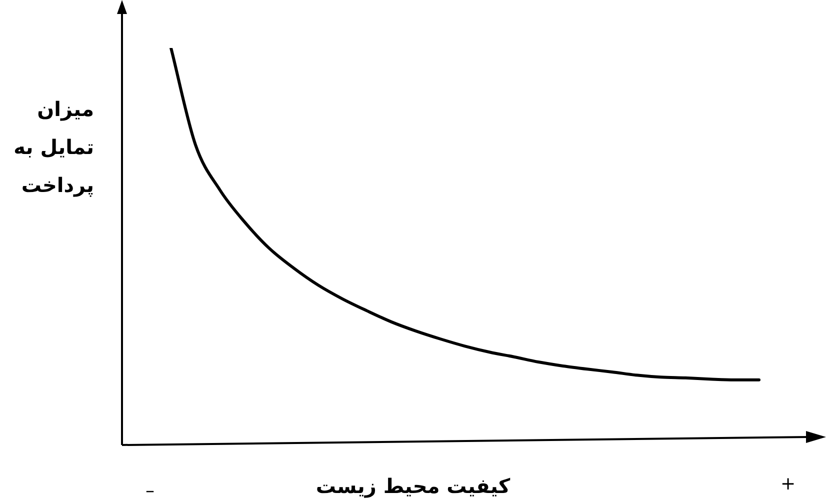 This screenshot has height=503, width=826. What do you see at coordinates (413, 486) in the screenshot?
I see `x-axis-title: کیفیت محیط زیست` at bounding box center [413, 486].